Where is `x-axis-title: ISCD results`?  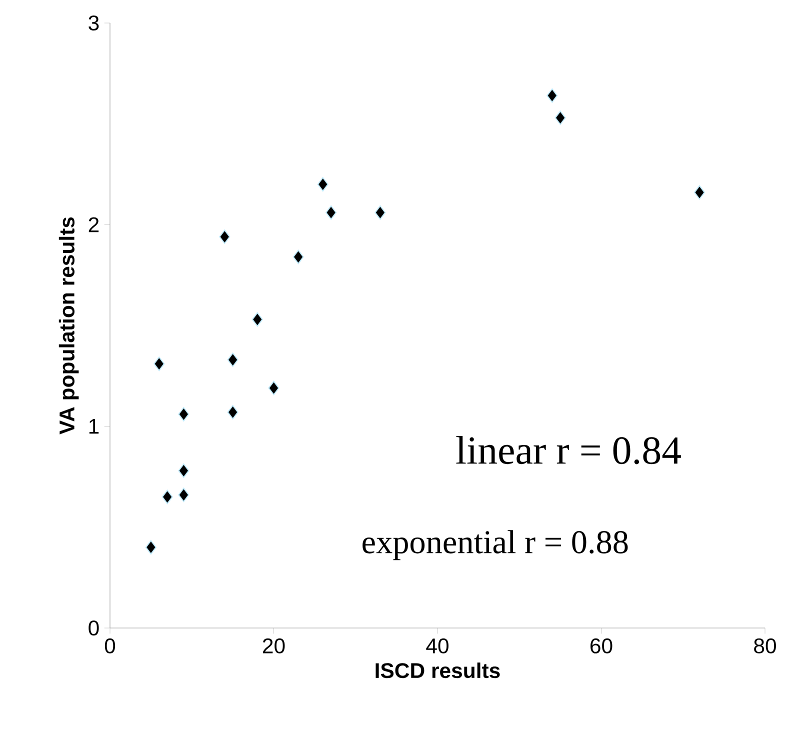 x-axis-title: ISCD results is located at coordinates (438, 670).